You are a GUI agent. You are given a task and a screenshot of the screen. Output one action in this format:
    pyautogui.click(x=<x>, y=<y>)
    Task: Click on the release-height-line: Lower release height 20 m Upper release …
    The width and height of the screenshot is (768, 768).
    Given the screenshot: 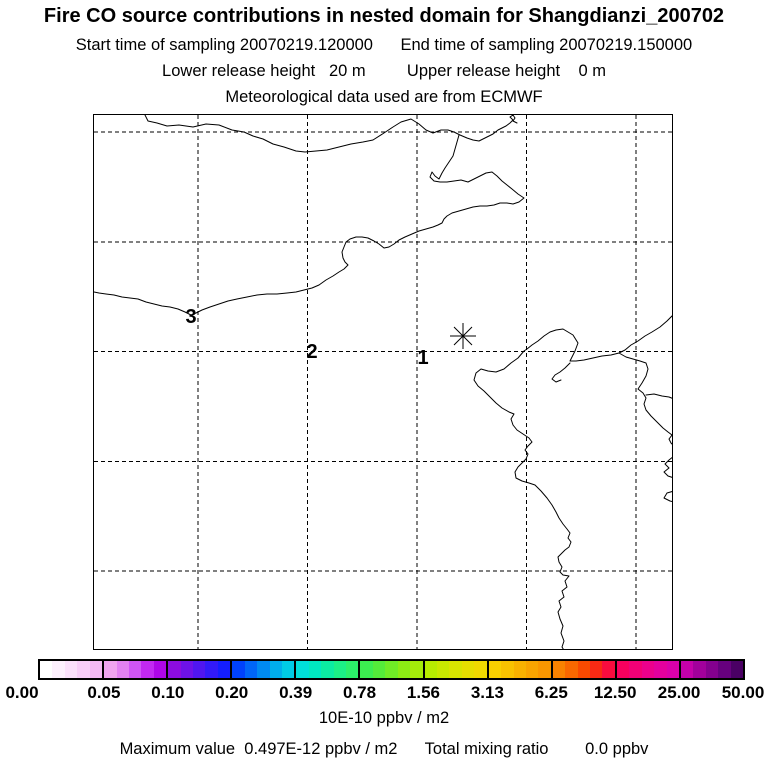 What is the action you would take?
    pyautogui.click(x=384, y=71)
    